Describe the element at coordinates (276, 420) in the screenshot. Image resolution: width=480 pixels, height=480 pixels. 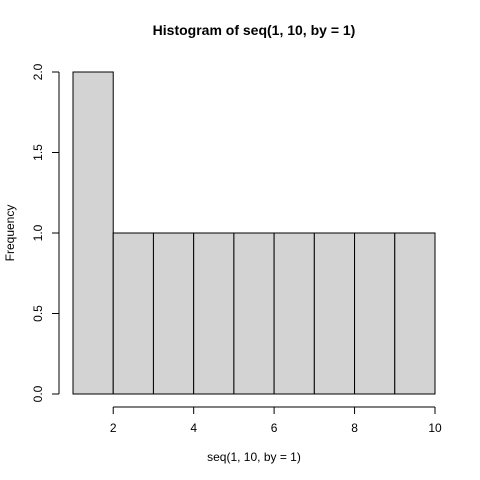
I see `x-axis: 2 4 6 8 10` at that location.